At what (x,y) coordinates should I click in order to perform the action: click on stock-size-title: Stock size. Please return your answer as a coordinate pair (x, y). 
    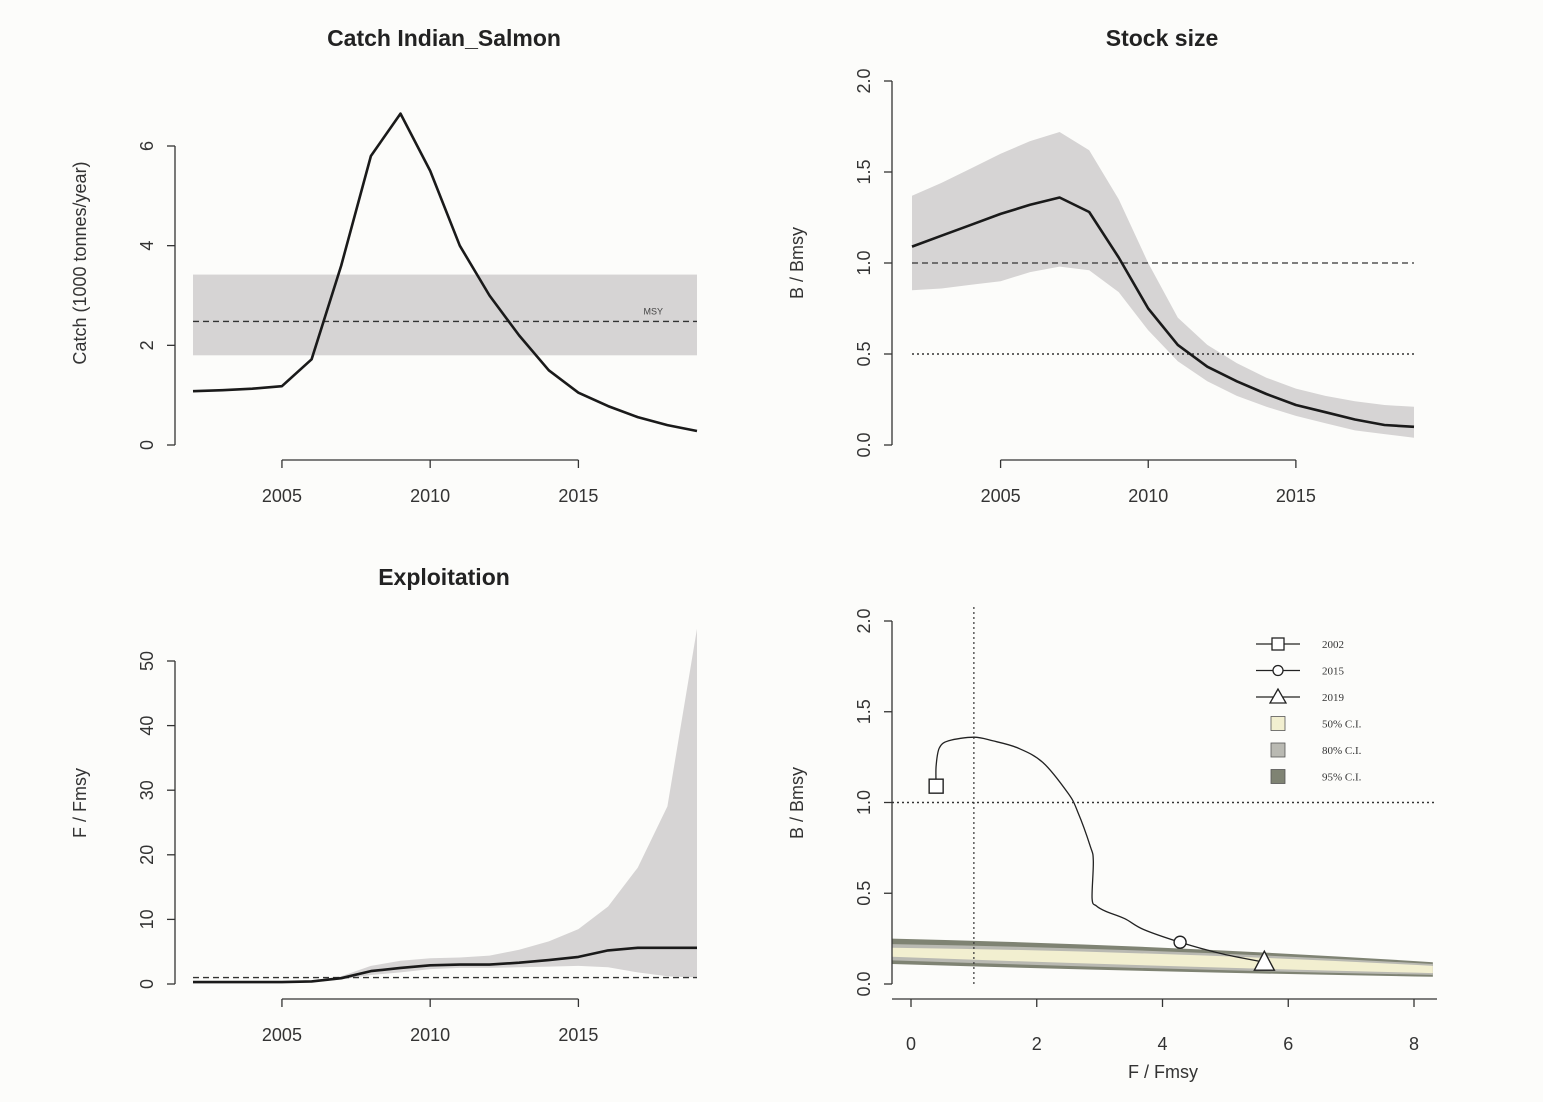
    Looking at the image, I should click on (1162, 38).